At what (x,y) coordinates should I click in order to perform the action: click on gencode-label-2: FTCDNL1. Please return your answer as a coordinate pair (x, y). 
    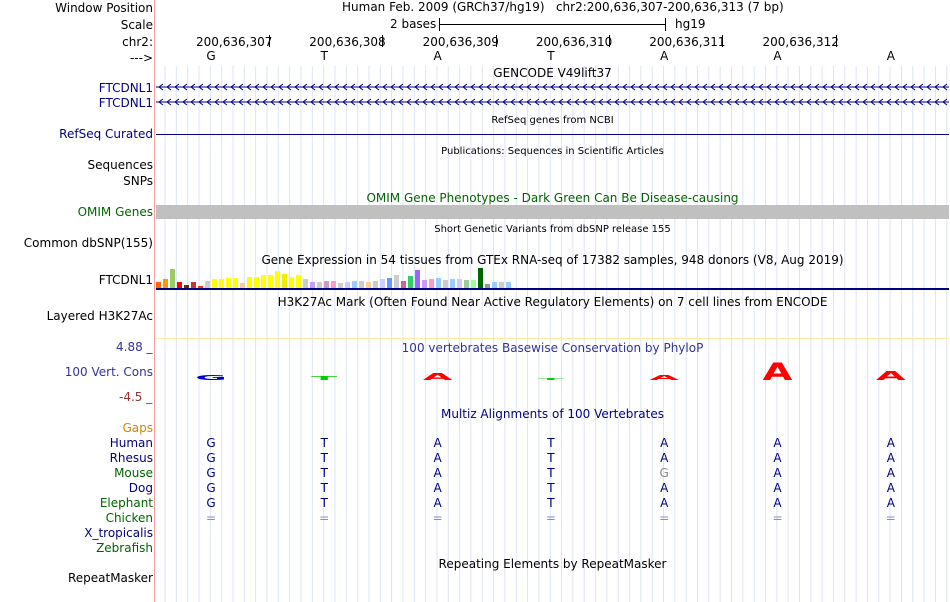
    Looking at the image, I should click on (125, 103).